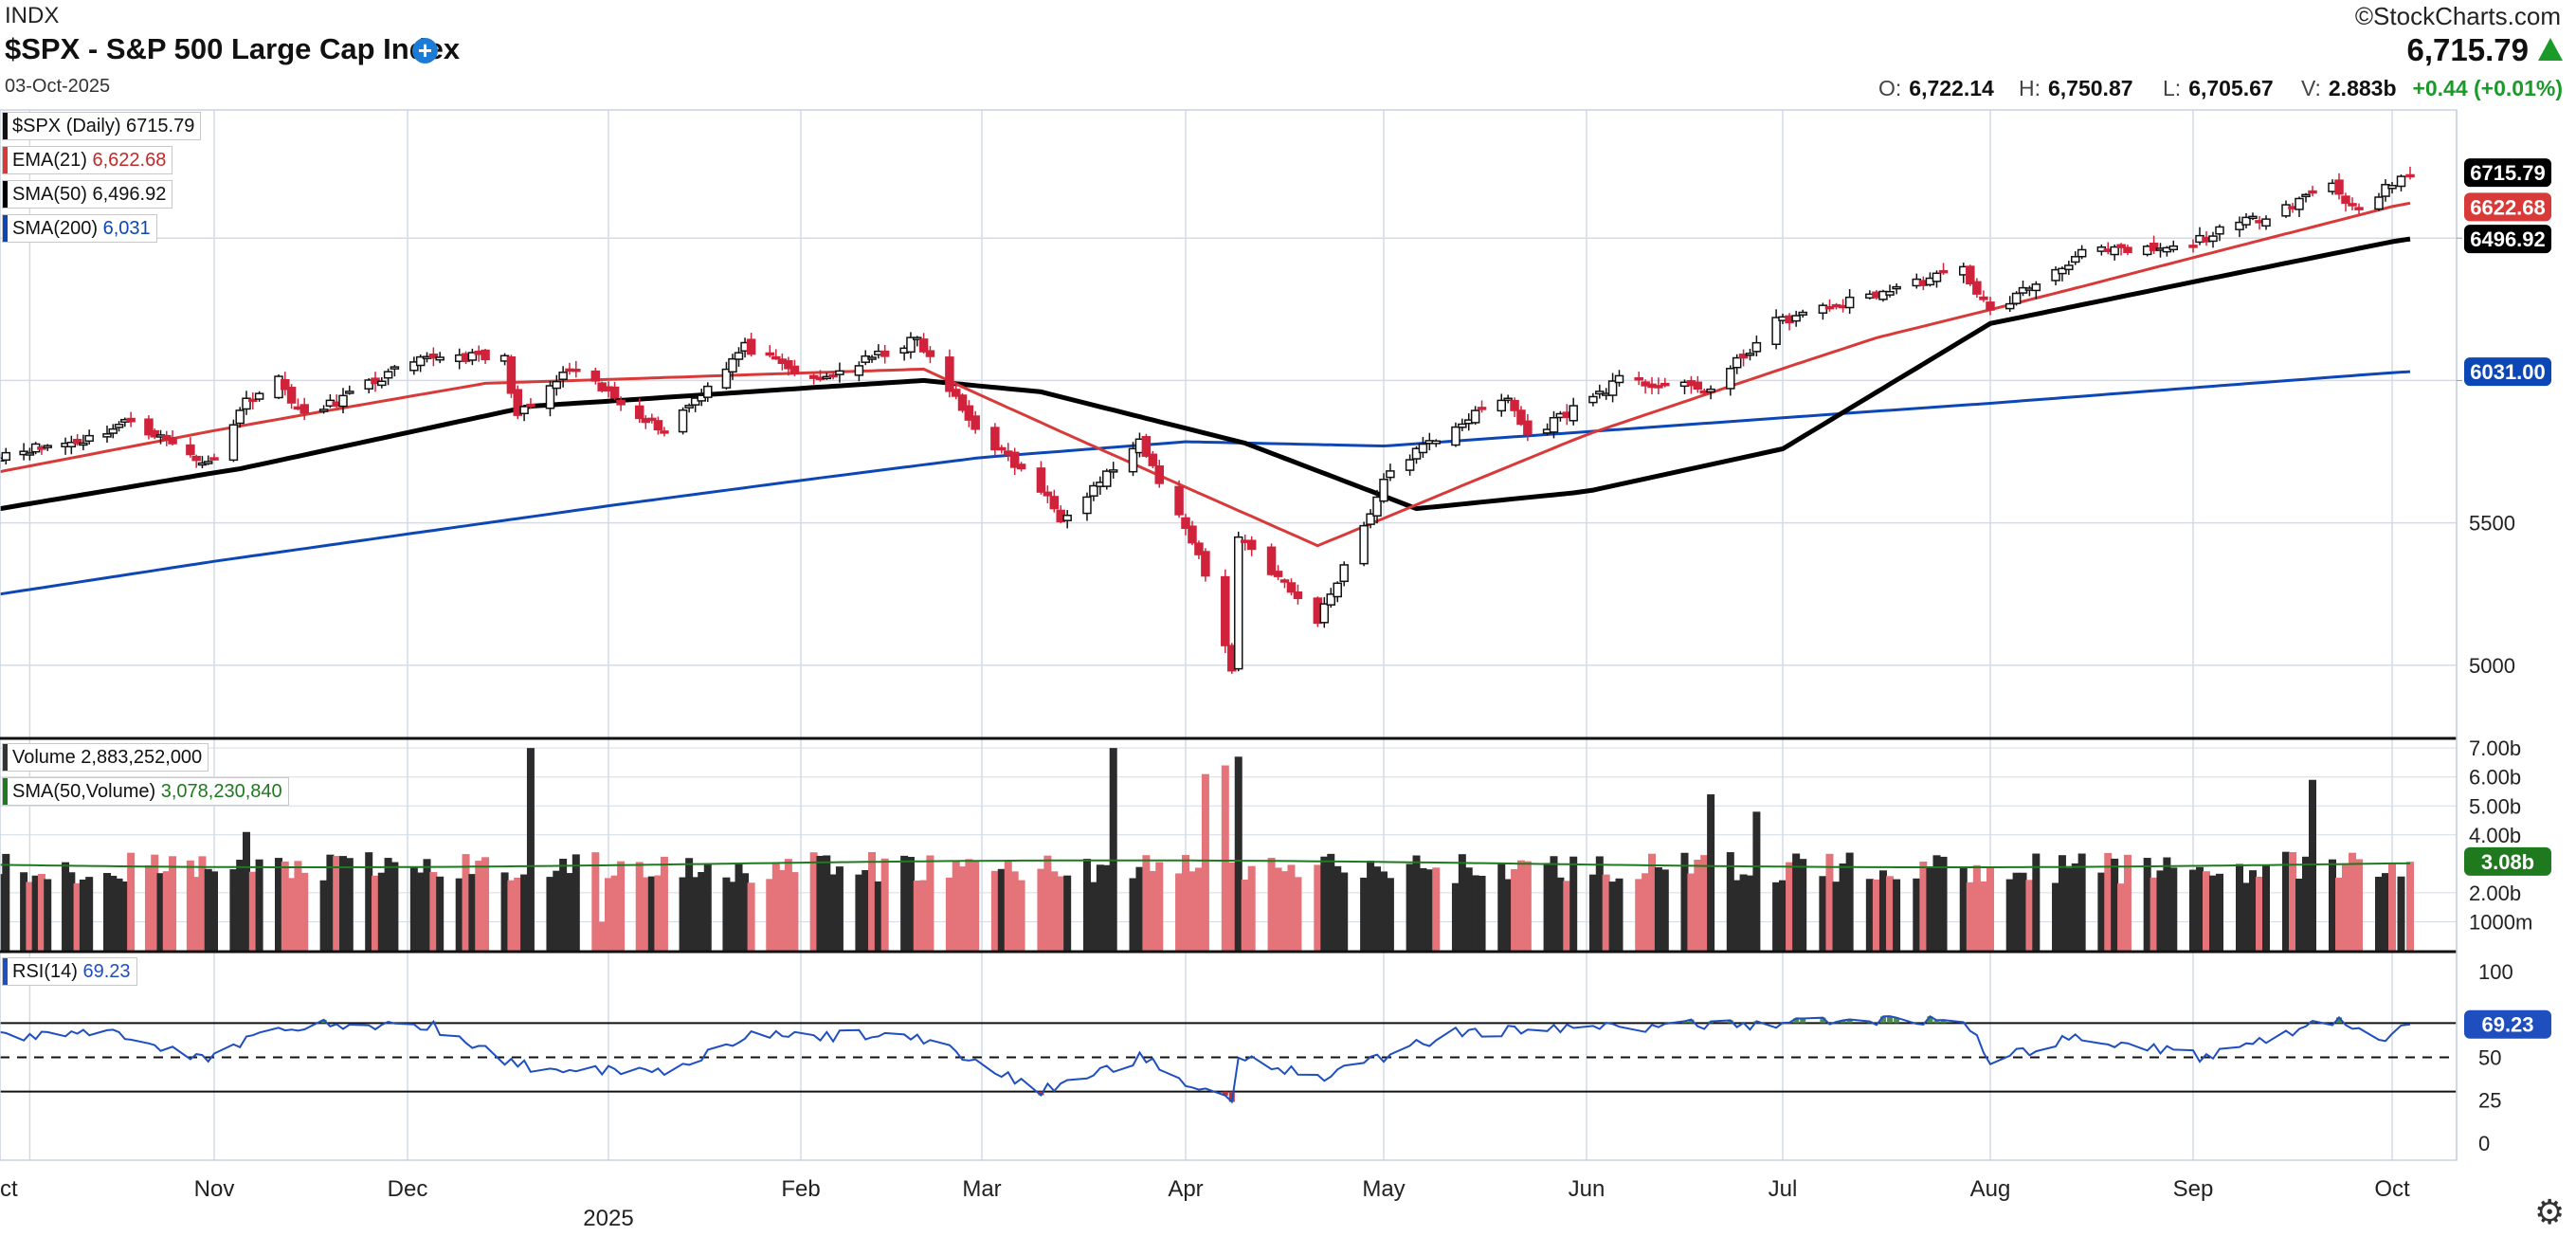 The height and width of the screenshot is (1236, 2576). I want to click on legend-sma50: SMA(50) 6,496.92, so click(87, 194).